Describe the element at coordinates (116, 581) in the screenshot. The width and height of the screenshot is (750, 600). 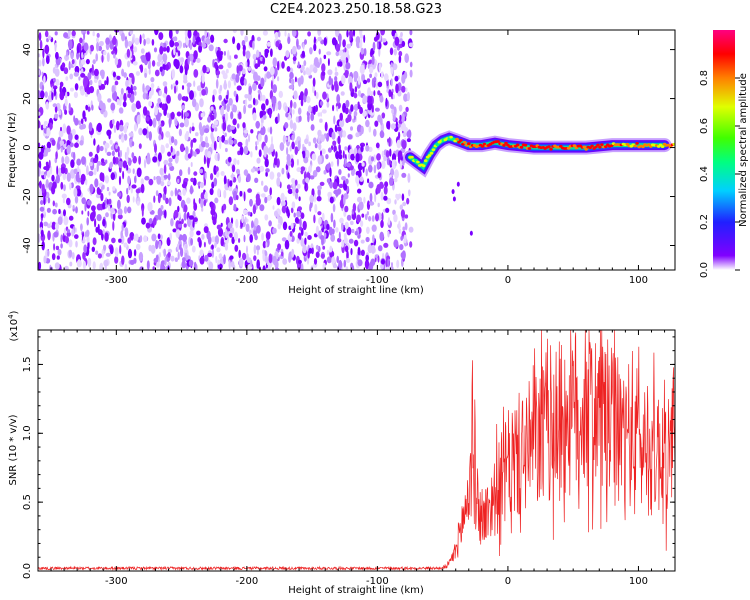
I see `x-tick-label: -300` at that location.